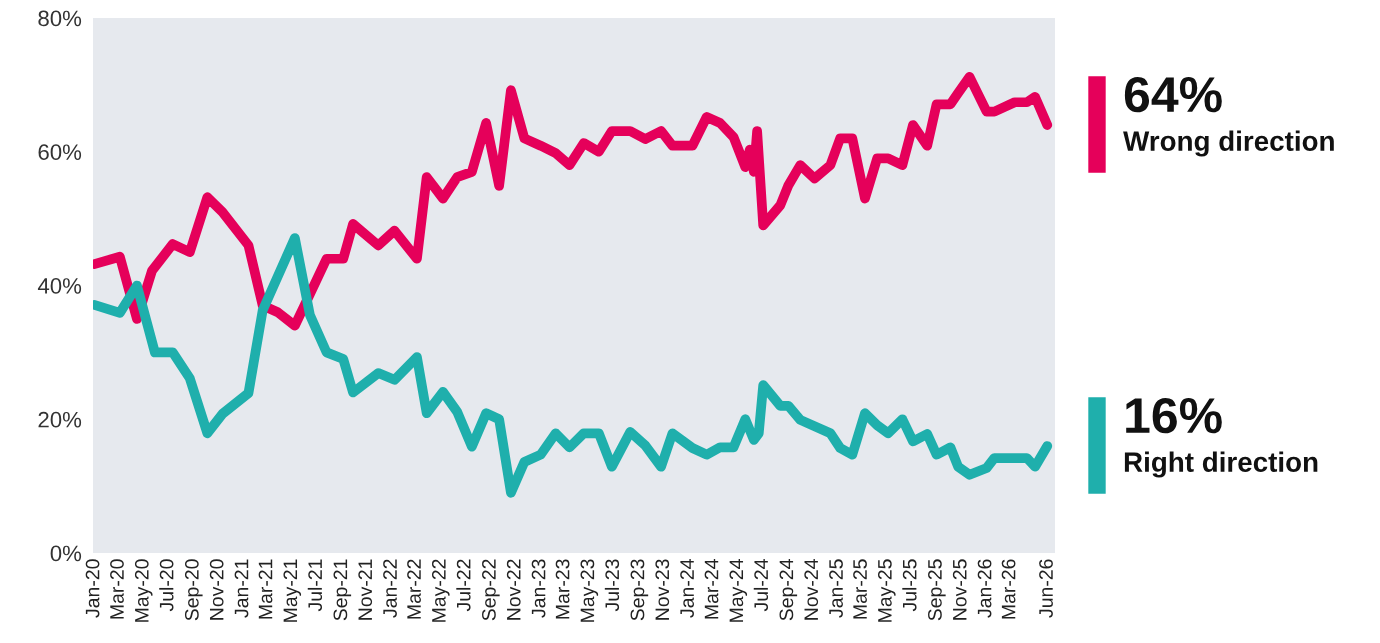 The image size is (1380, 643). Describe the element at coordinates (886, 590) in the screenshot. I see `x-tick-label: May-25` at that location.